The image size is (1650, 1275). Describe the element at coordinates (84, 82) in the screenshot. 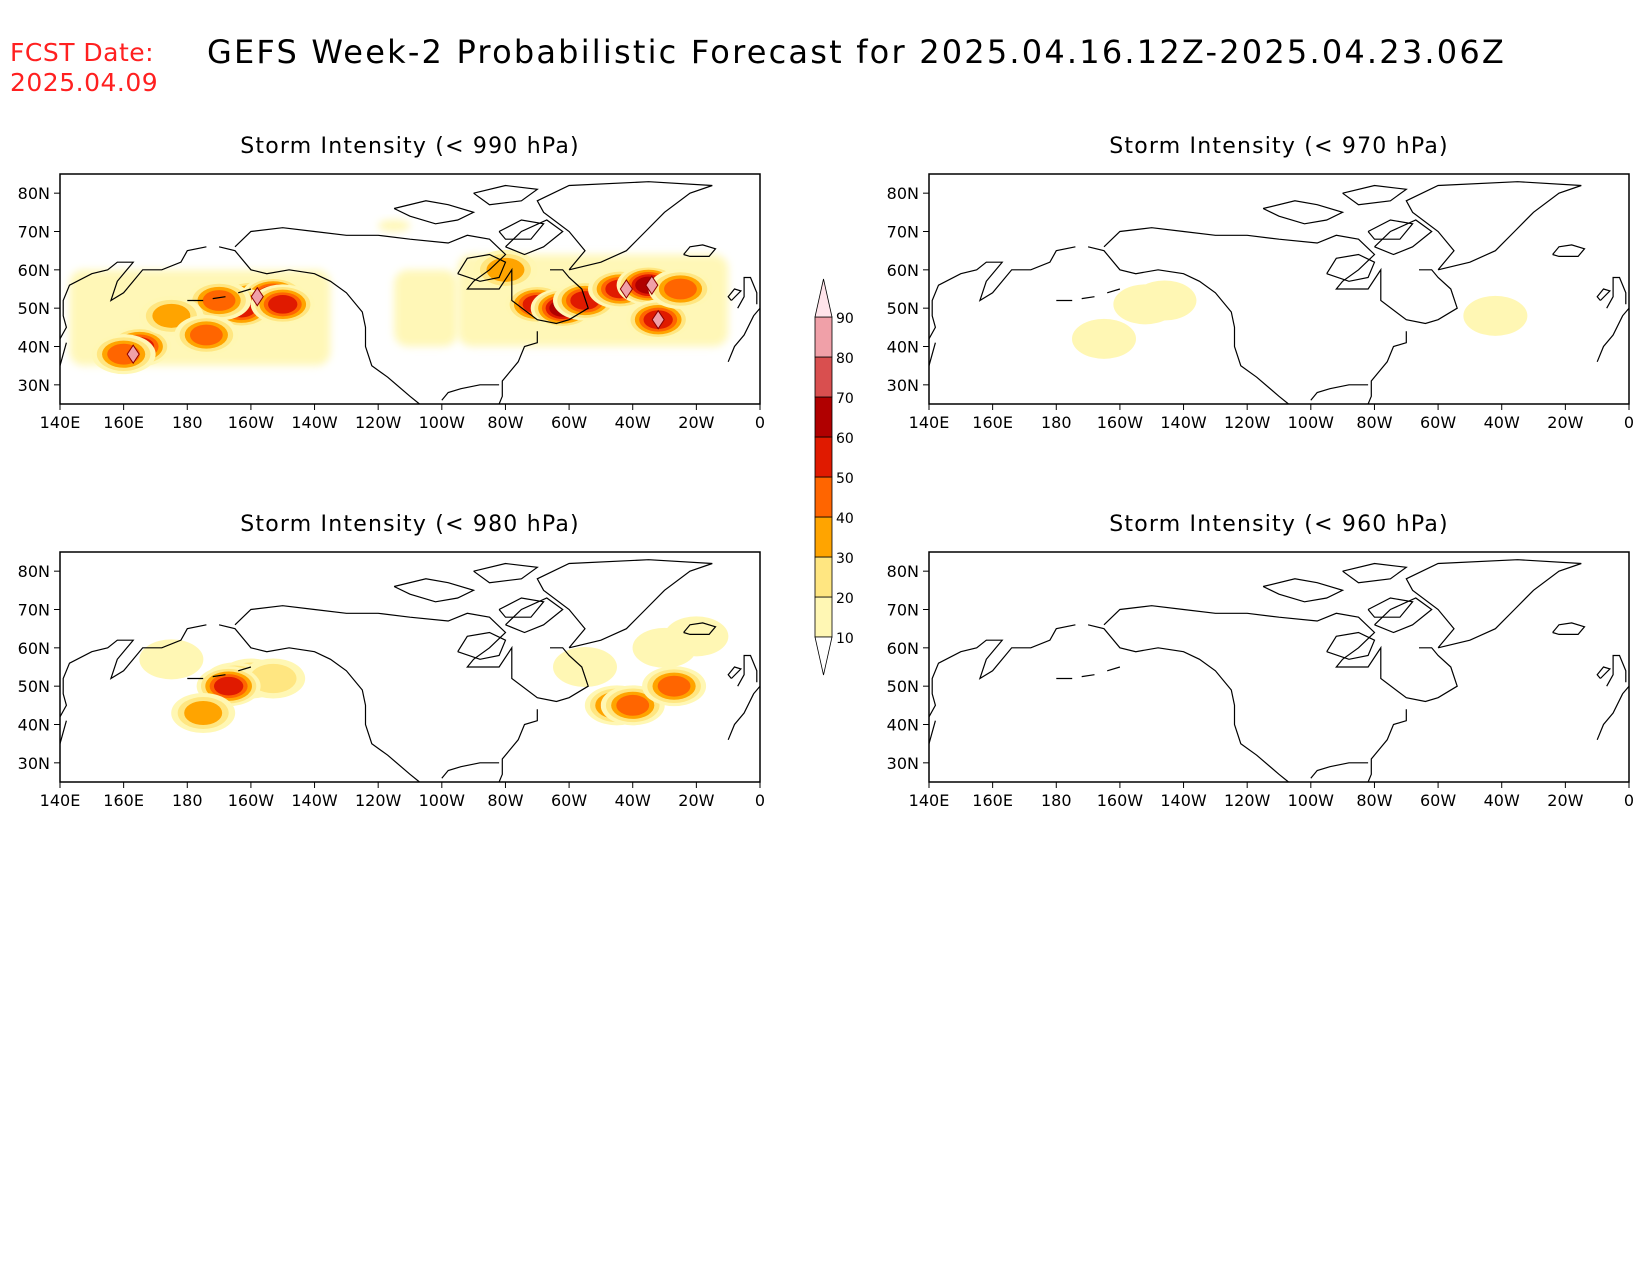

I see `fcst-date-value: 2025.04.09` at that location.